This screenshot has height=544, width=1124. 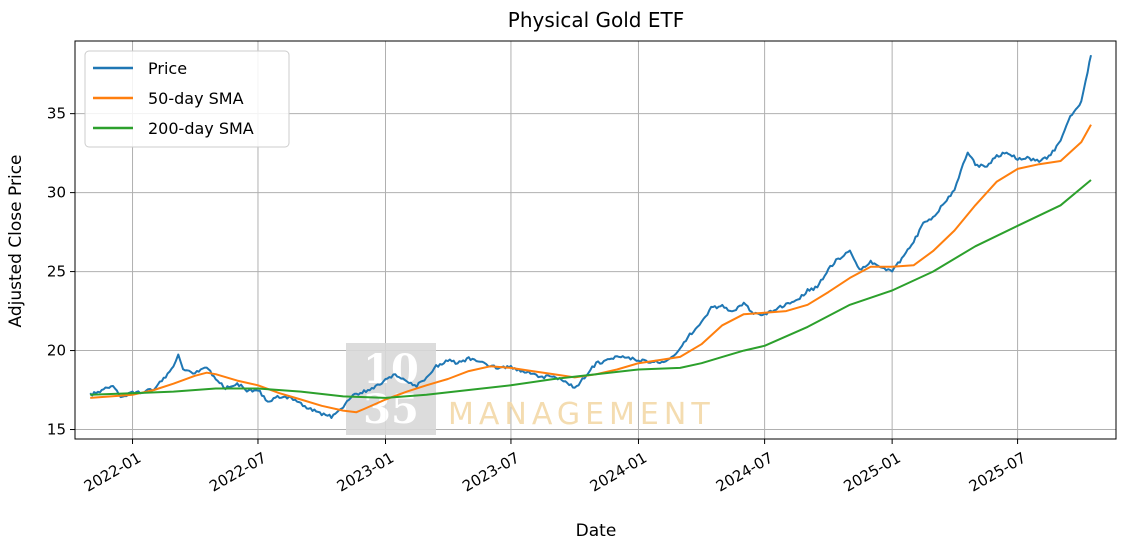 I want to click on y-tick-label: 20, so click(x=56, y=351).